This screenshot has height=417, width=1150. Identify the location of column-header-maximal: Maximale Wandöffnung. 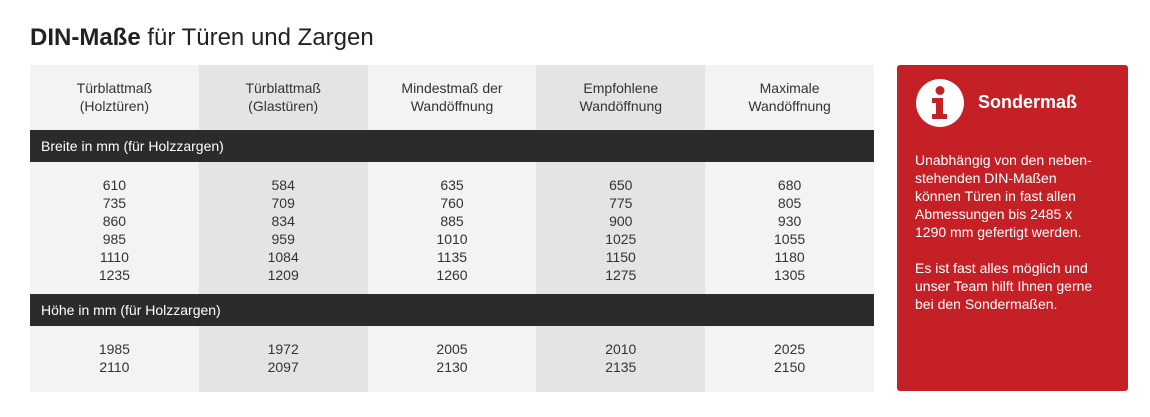
(789, 97).